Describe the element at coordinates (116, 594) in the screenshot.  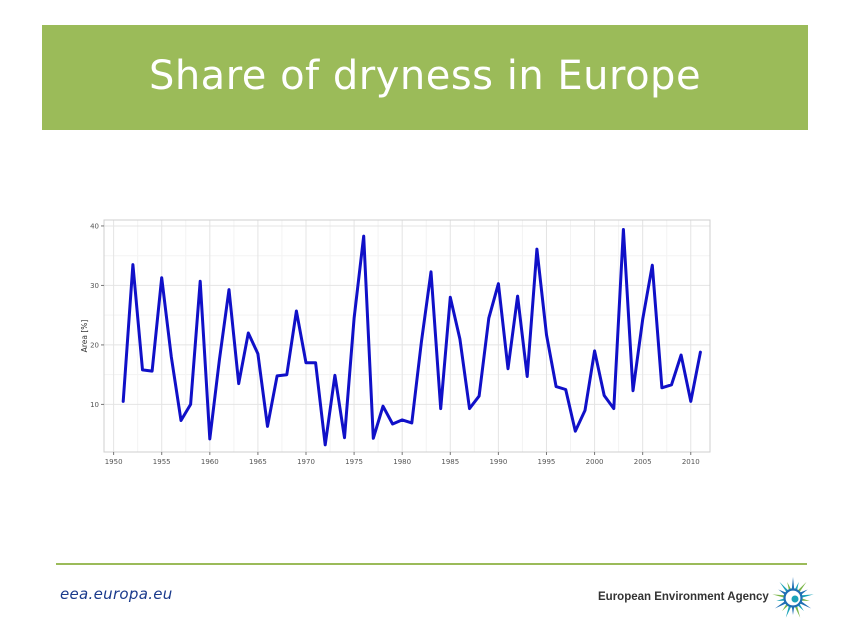
I see `footer-url-link: eea.europa.eu` at that location.